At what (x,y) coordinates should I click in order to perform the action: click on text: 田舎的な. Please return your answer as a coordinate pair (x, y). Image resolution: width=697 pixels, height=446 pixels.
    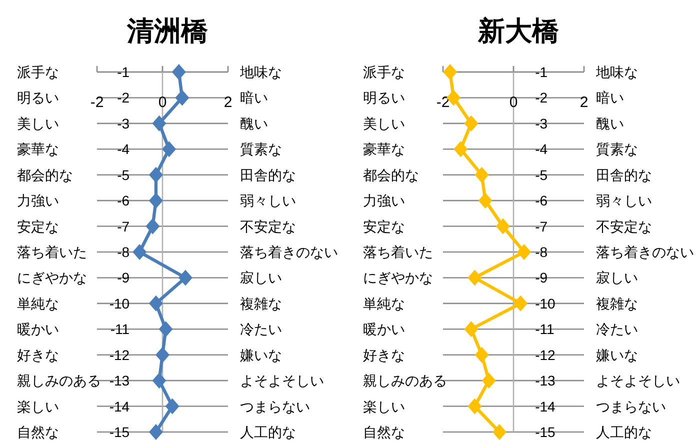
    Looking at the image, I should click on (624, 174).